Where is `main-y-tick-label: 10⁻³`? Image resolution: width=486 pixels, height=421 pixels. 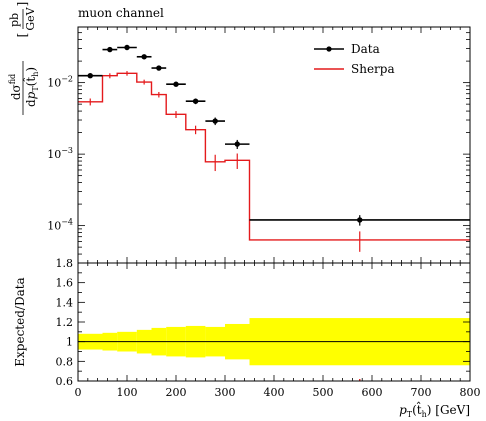
main-y-tick-label: 10⁻³ is located at coordinates (60, 153).